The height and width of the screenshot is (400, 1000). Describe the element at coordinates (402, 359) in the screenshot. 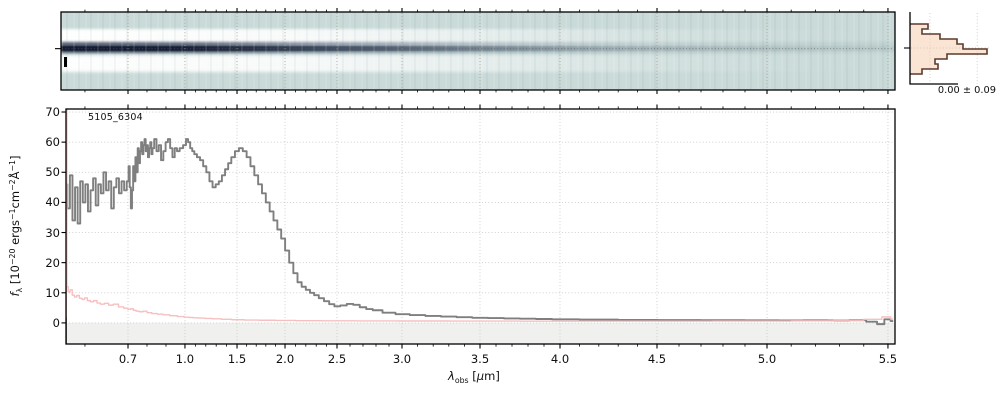

I see `x-tick-label: 3.0` at that location.